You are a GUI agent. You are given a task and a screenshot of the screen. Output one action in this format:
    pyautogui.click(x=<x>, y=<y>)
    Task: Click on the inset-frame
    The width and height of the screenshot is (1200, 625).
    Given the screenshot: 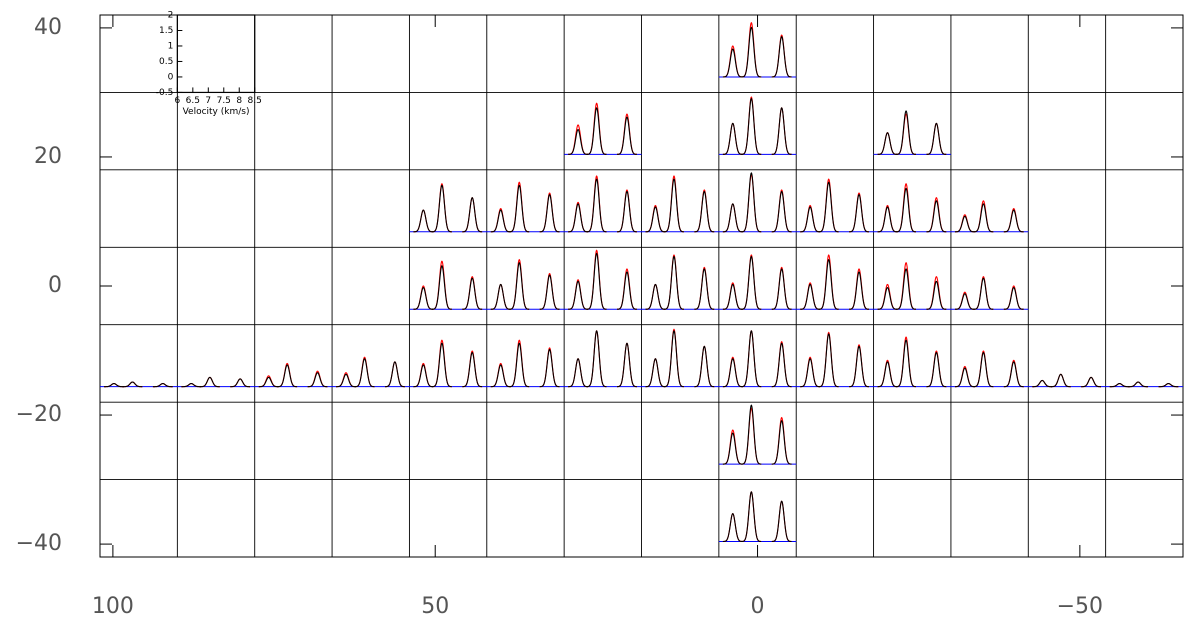 What is the action you would take?
    pyautogui.click(x=216, y=54)
    